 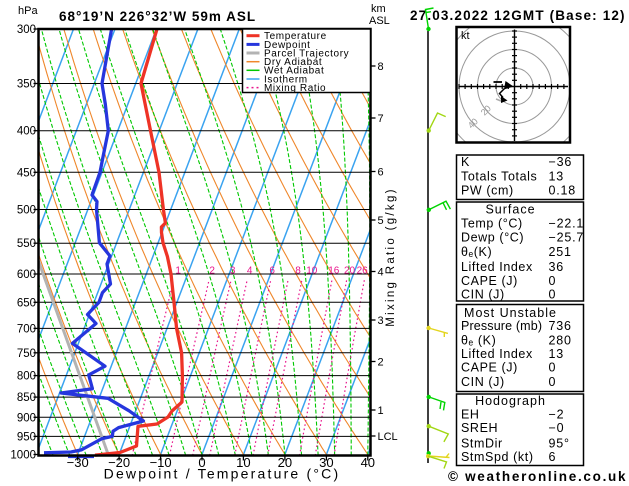 I want to click on svg-text: 1000, so click(x=23, y=456).